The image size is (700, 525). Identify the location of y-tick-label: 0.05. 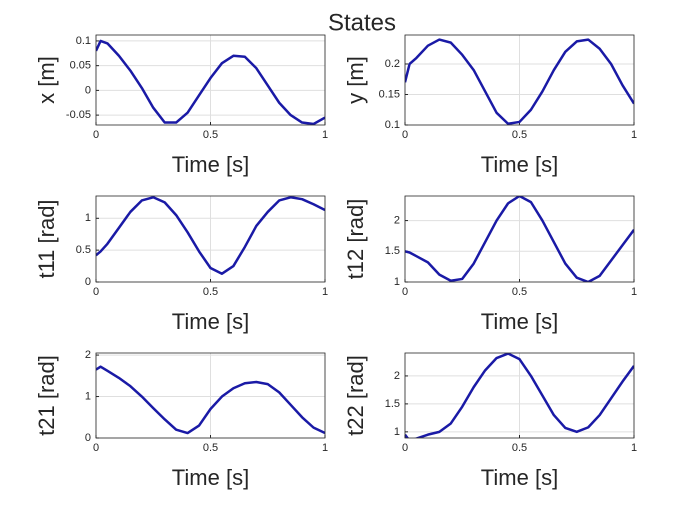
(80, 66).